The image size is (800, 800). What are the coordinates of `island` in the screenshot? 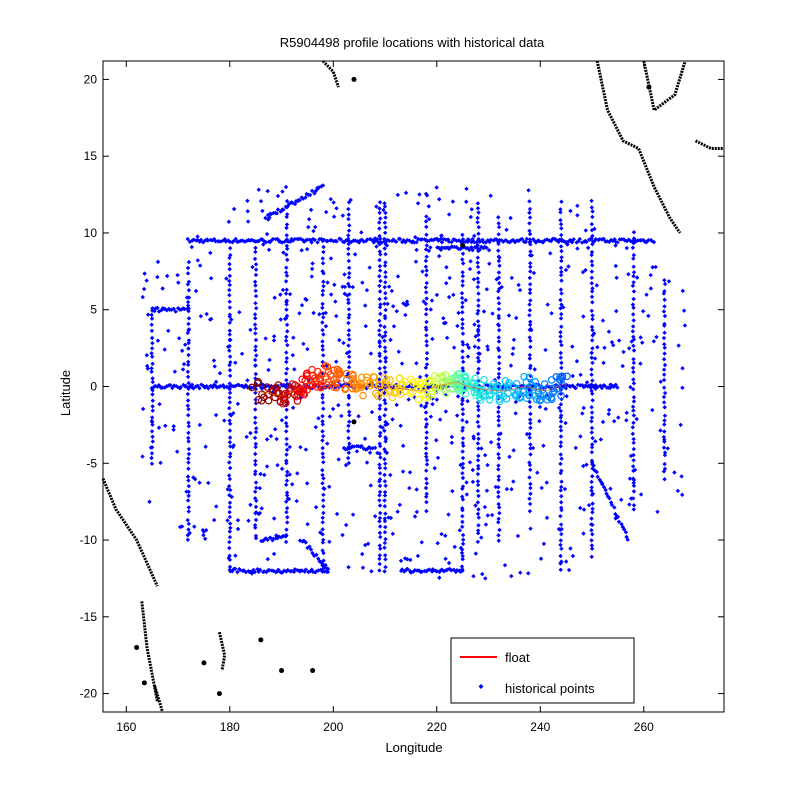 It's located at (354, 79).